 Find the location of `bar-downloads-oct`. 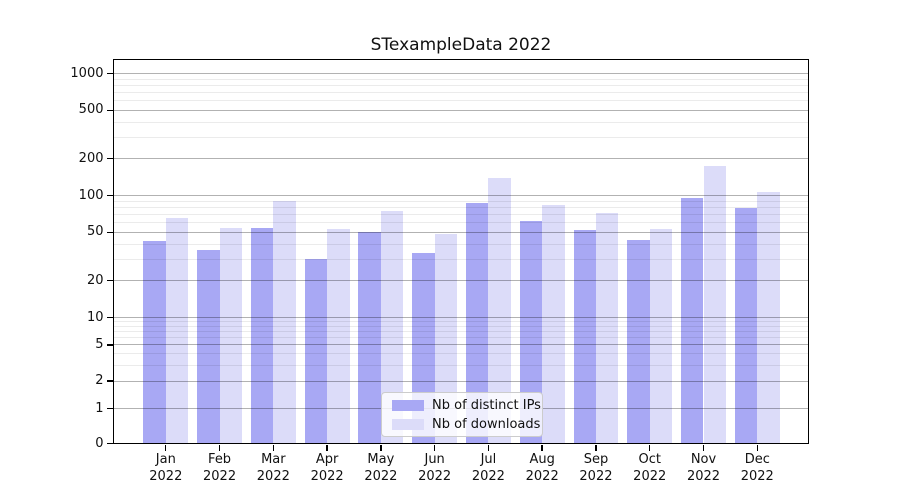

bar-downloads-oct is located at coordinates (661, 336).